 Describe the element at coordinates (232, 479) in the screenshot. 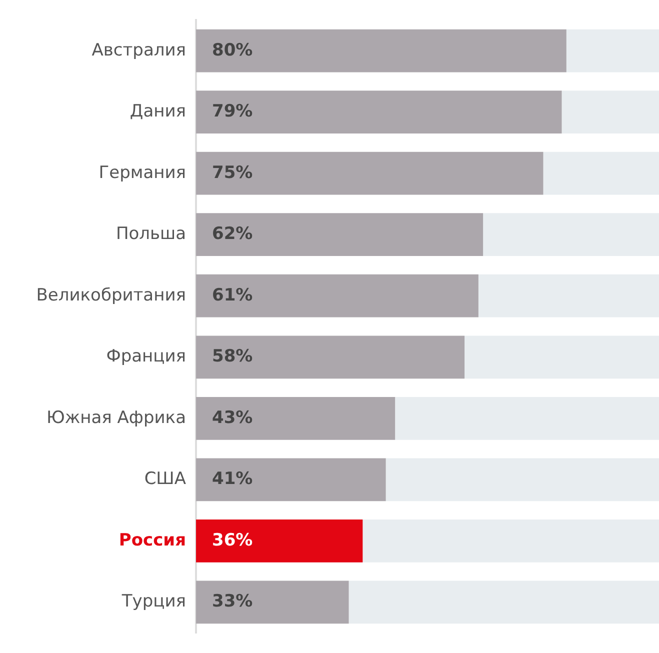

I see `data-label: 41%` at that location.